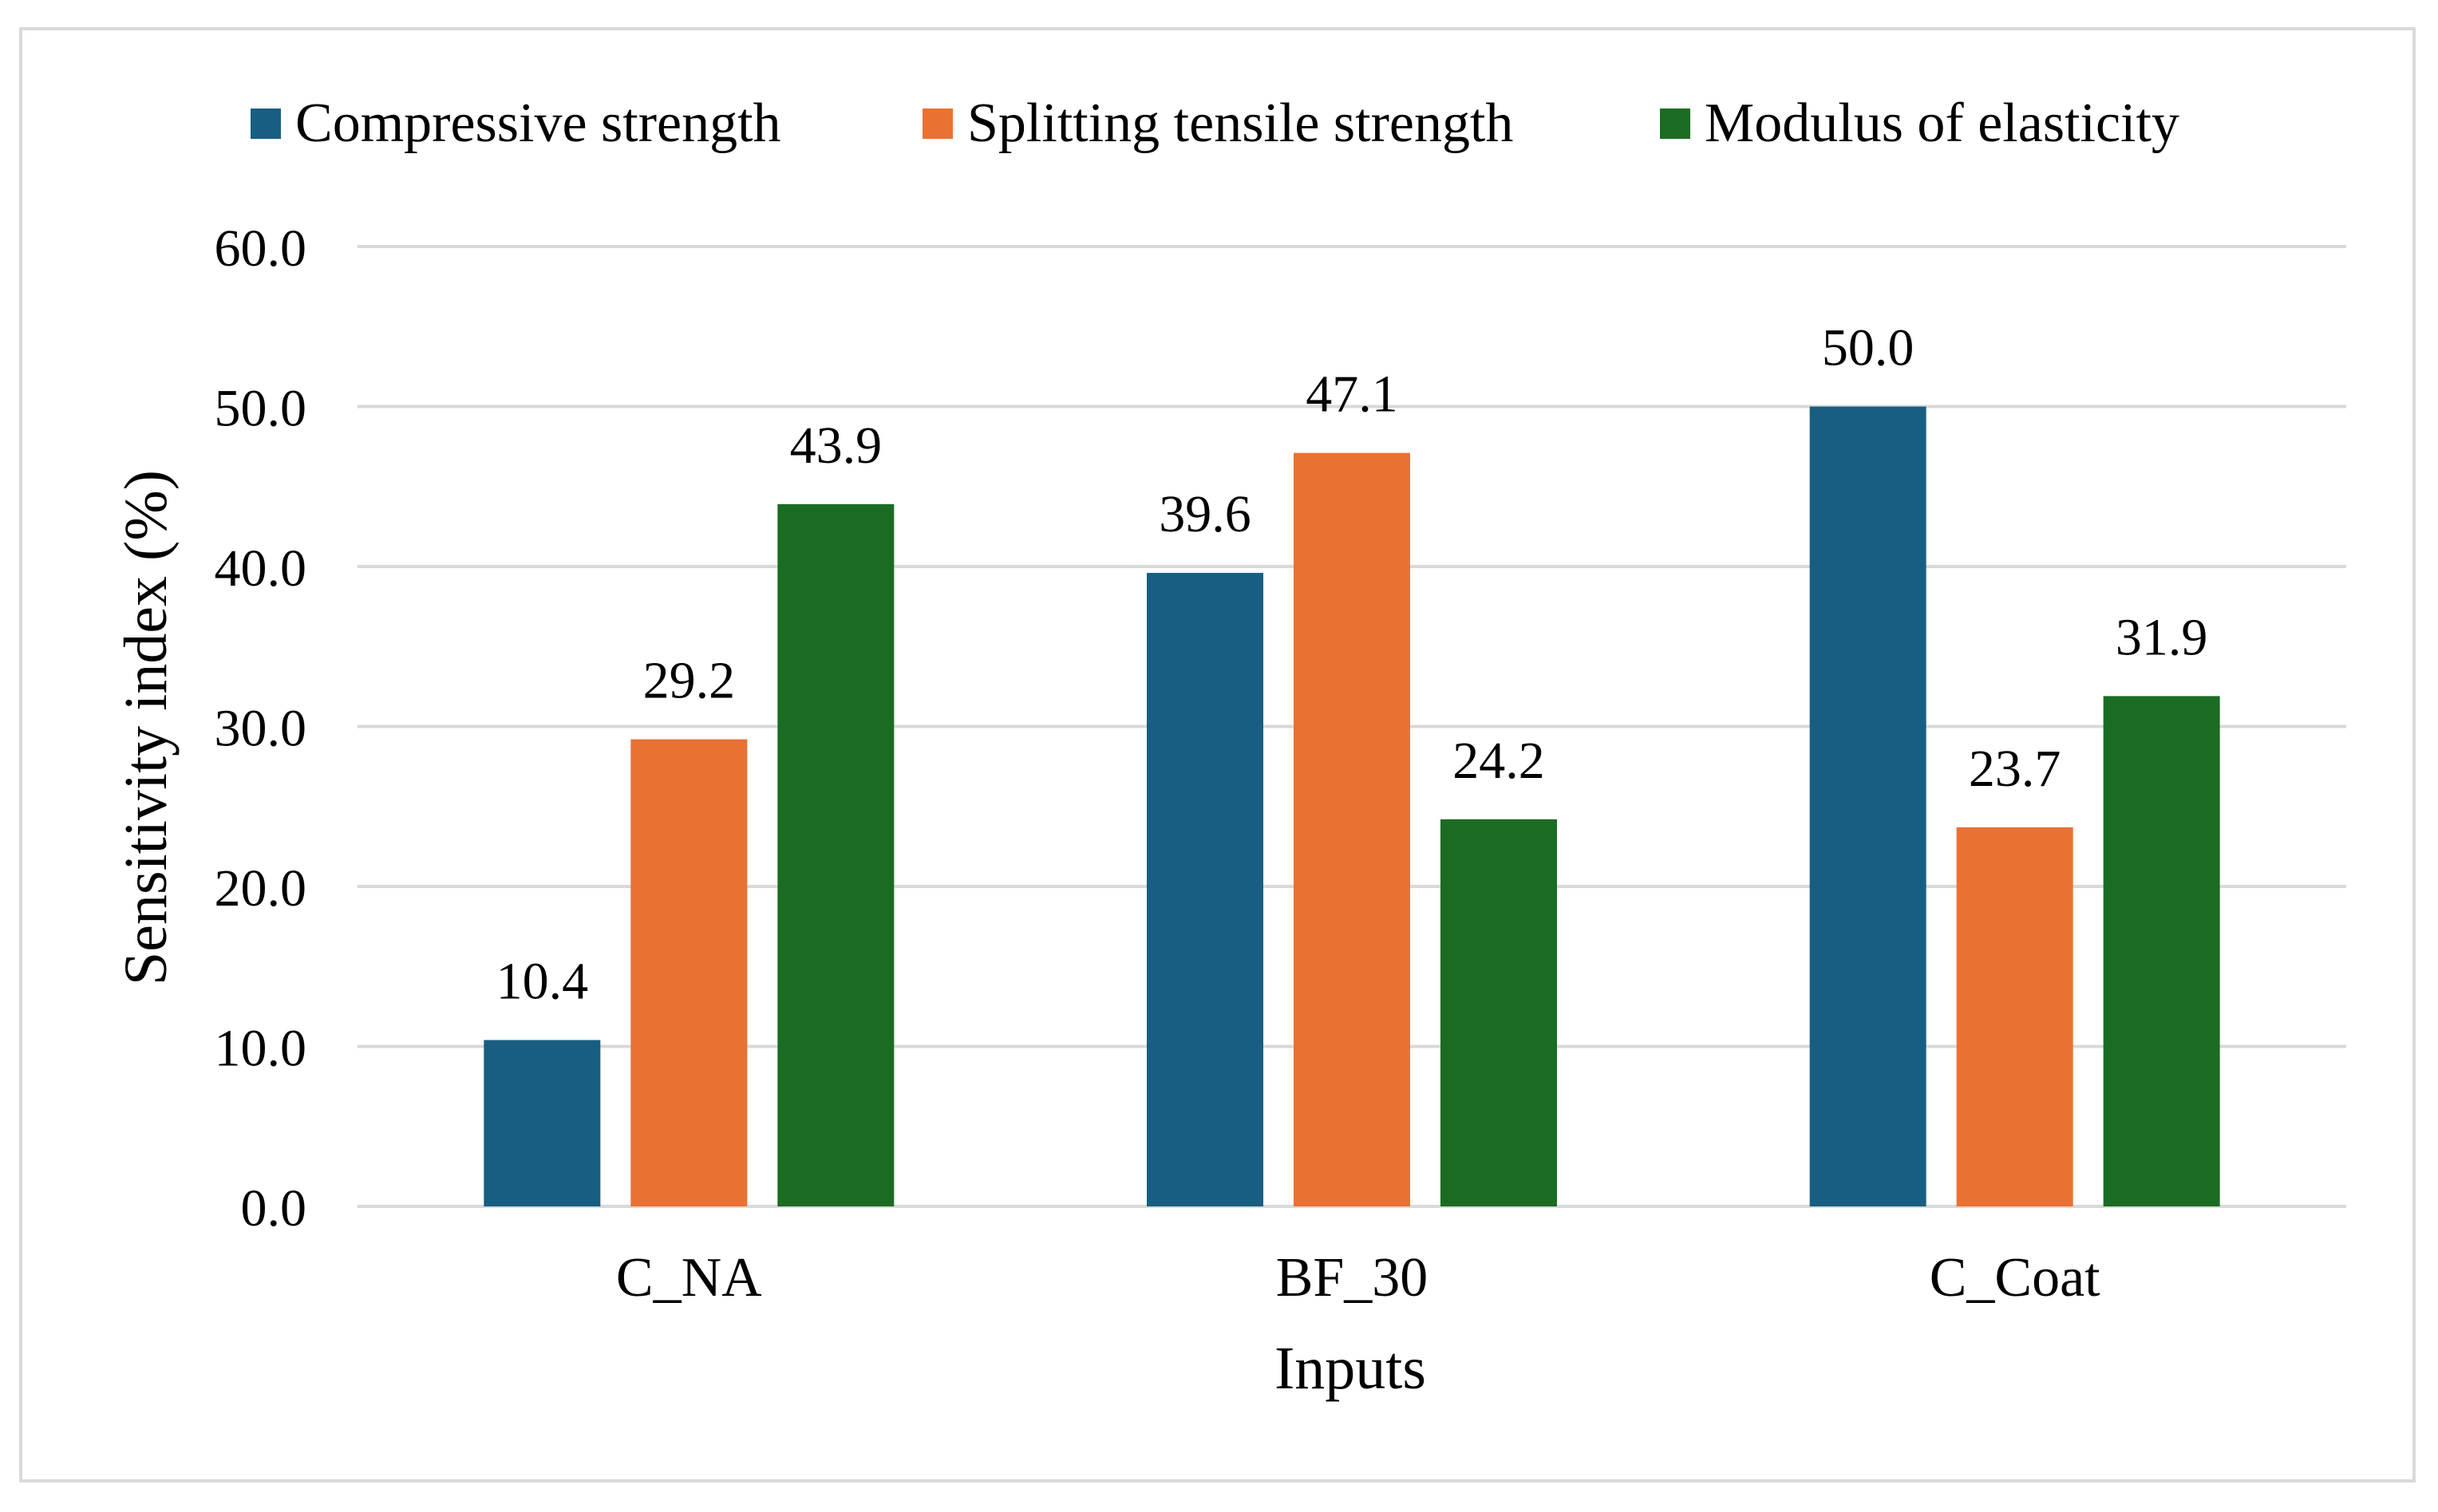 The height and width of the screenshot is (1512, 2438). I want to click on y-tick-label: 50.0, so click(261, 409).